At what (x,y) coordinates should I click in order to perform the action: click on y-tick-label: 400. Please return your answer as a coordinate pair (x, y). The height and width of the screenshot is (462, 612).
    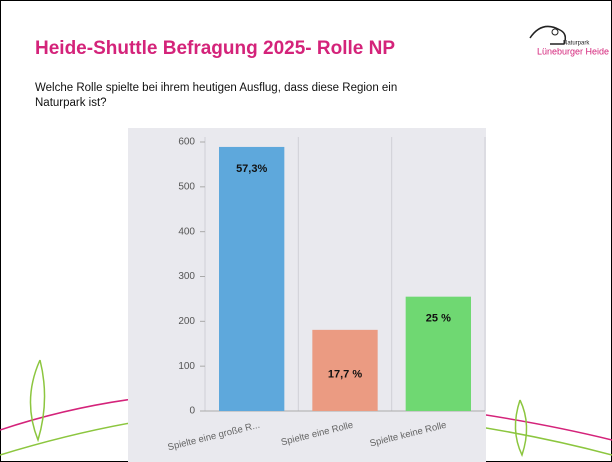
    Looking at the image, I should click on (186, 231).